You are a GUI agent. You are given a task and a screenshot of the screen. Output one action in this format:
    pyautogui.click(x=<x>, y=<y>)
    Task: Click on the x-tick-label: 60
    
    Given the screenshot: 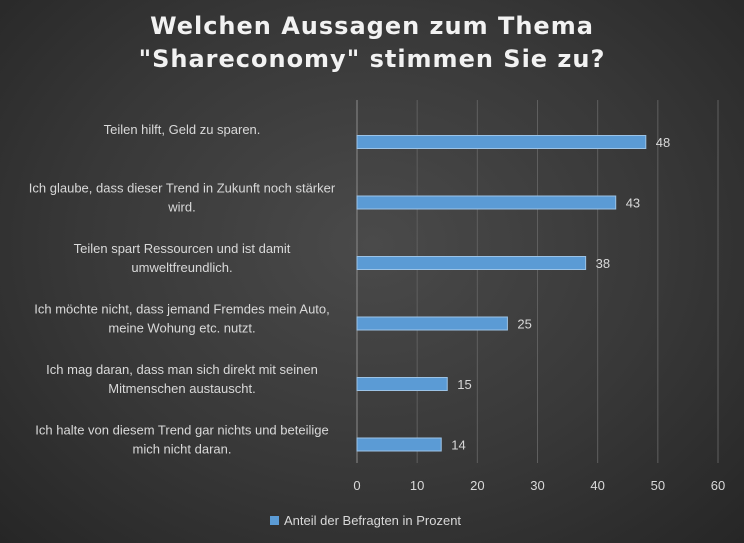 What is the action you would take?
    pyautogui.click(x=718, y=485)
    